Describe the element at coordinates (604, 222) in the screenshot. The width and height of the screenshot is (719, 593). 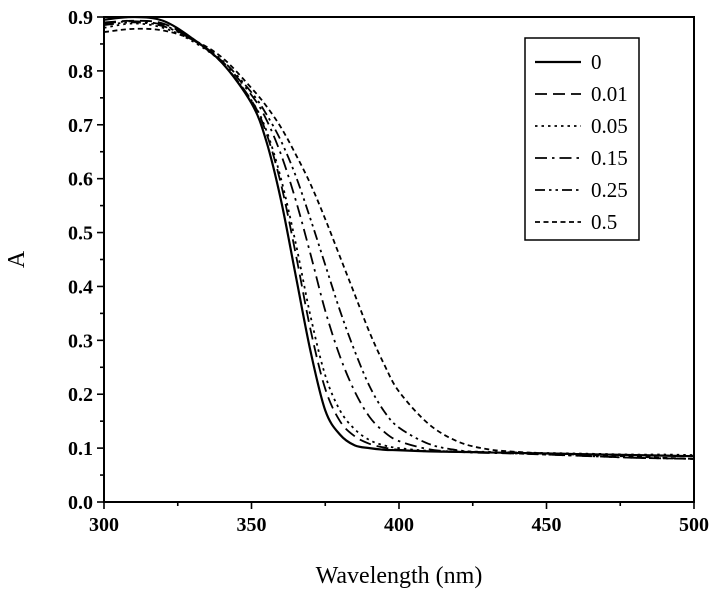
I see `legend-label: 0.5` at that location.